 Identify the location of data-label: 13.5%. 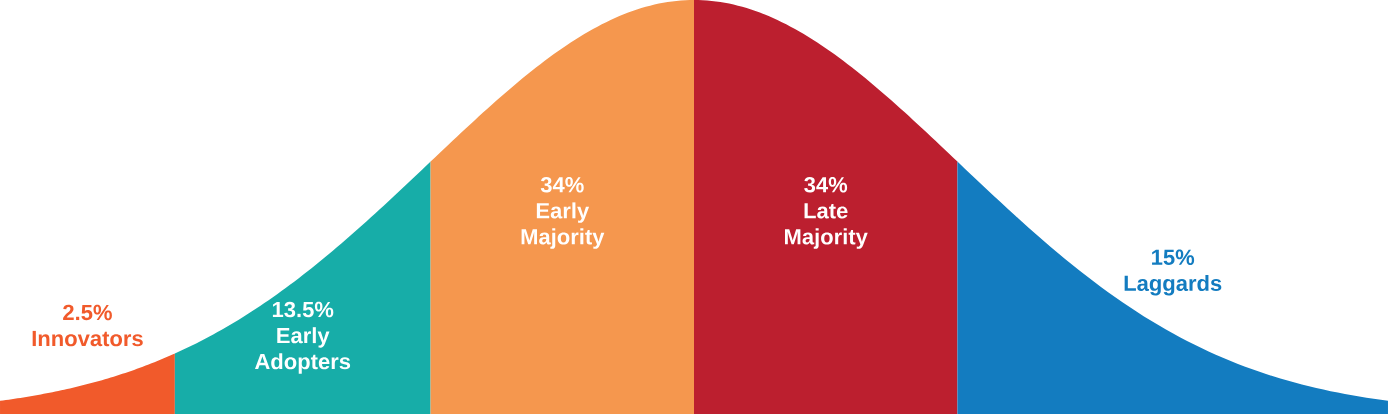
(303, 309).